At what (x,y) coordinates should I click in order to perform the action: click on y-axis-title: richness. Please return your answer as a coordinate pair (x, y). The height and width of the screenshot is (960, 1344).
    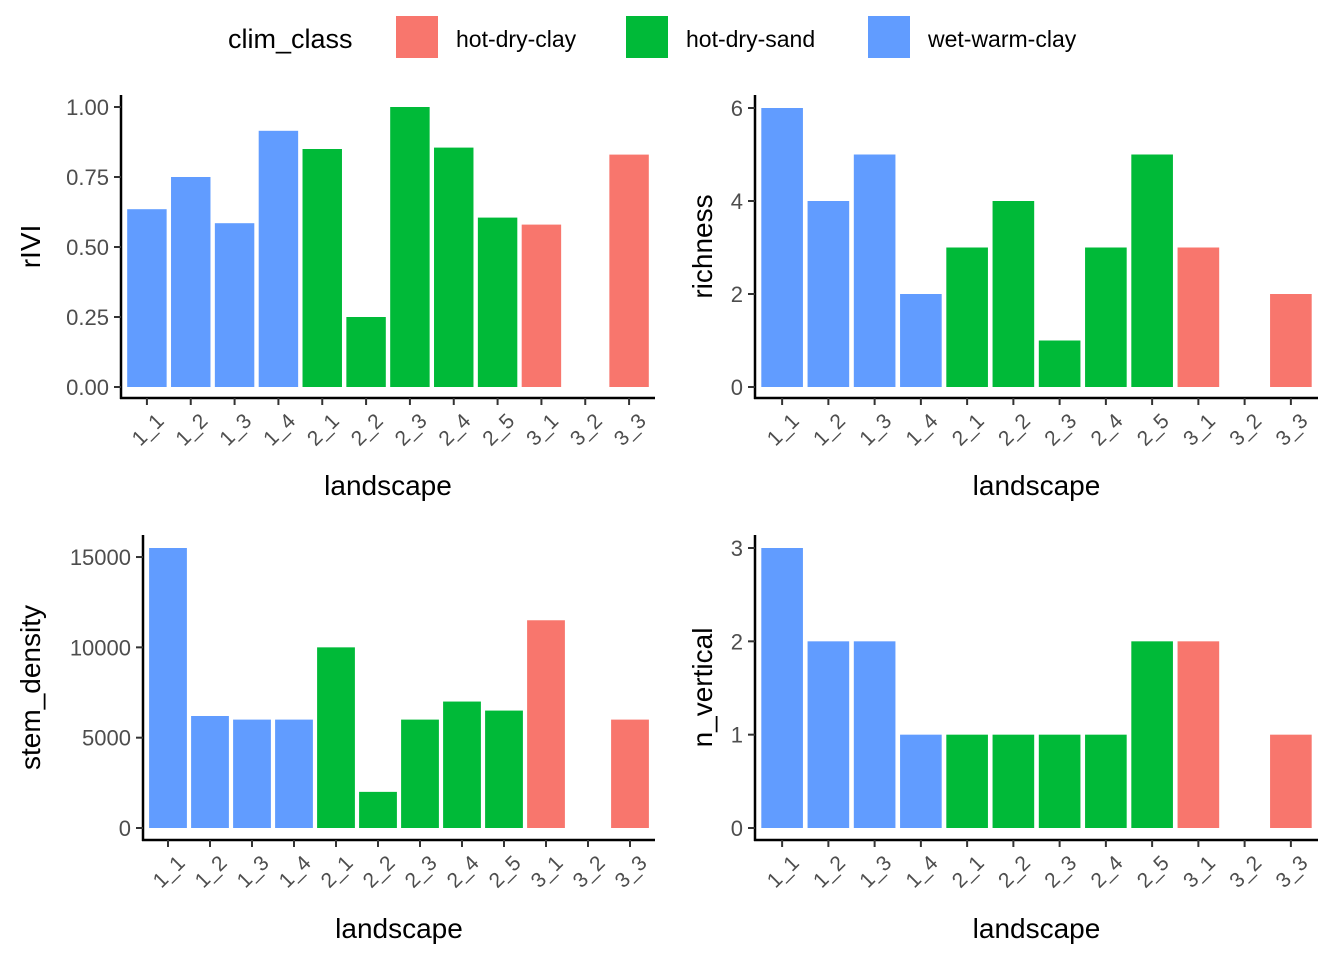
    Looking at the image, I should click on (702, 246).